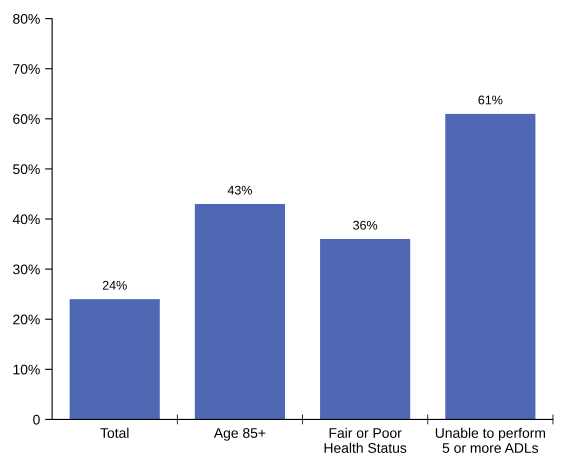  I want to click on y-tick-label: 40%, so click(26, 219).